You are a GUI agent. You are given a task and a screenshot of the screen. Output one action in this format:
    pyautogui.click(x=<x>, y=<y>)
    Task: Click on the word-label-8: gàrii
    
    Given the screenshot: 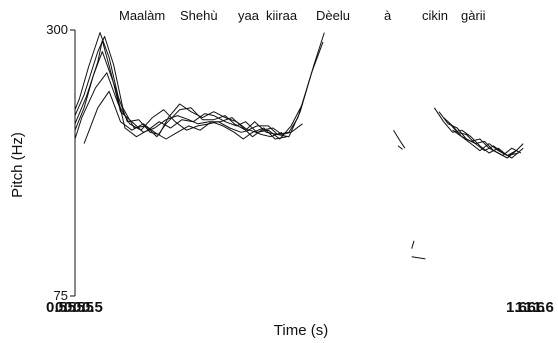 What is the action you would take?
    pyautogui.click(x=473, y=15)
    